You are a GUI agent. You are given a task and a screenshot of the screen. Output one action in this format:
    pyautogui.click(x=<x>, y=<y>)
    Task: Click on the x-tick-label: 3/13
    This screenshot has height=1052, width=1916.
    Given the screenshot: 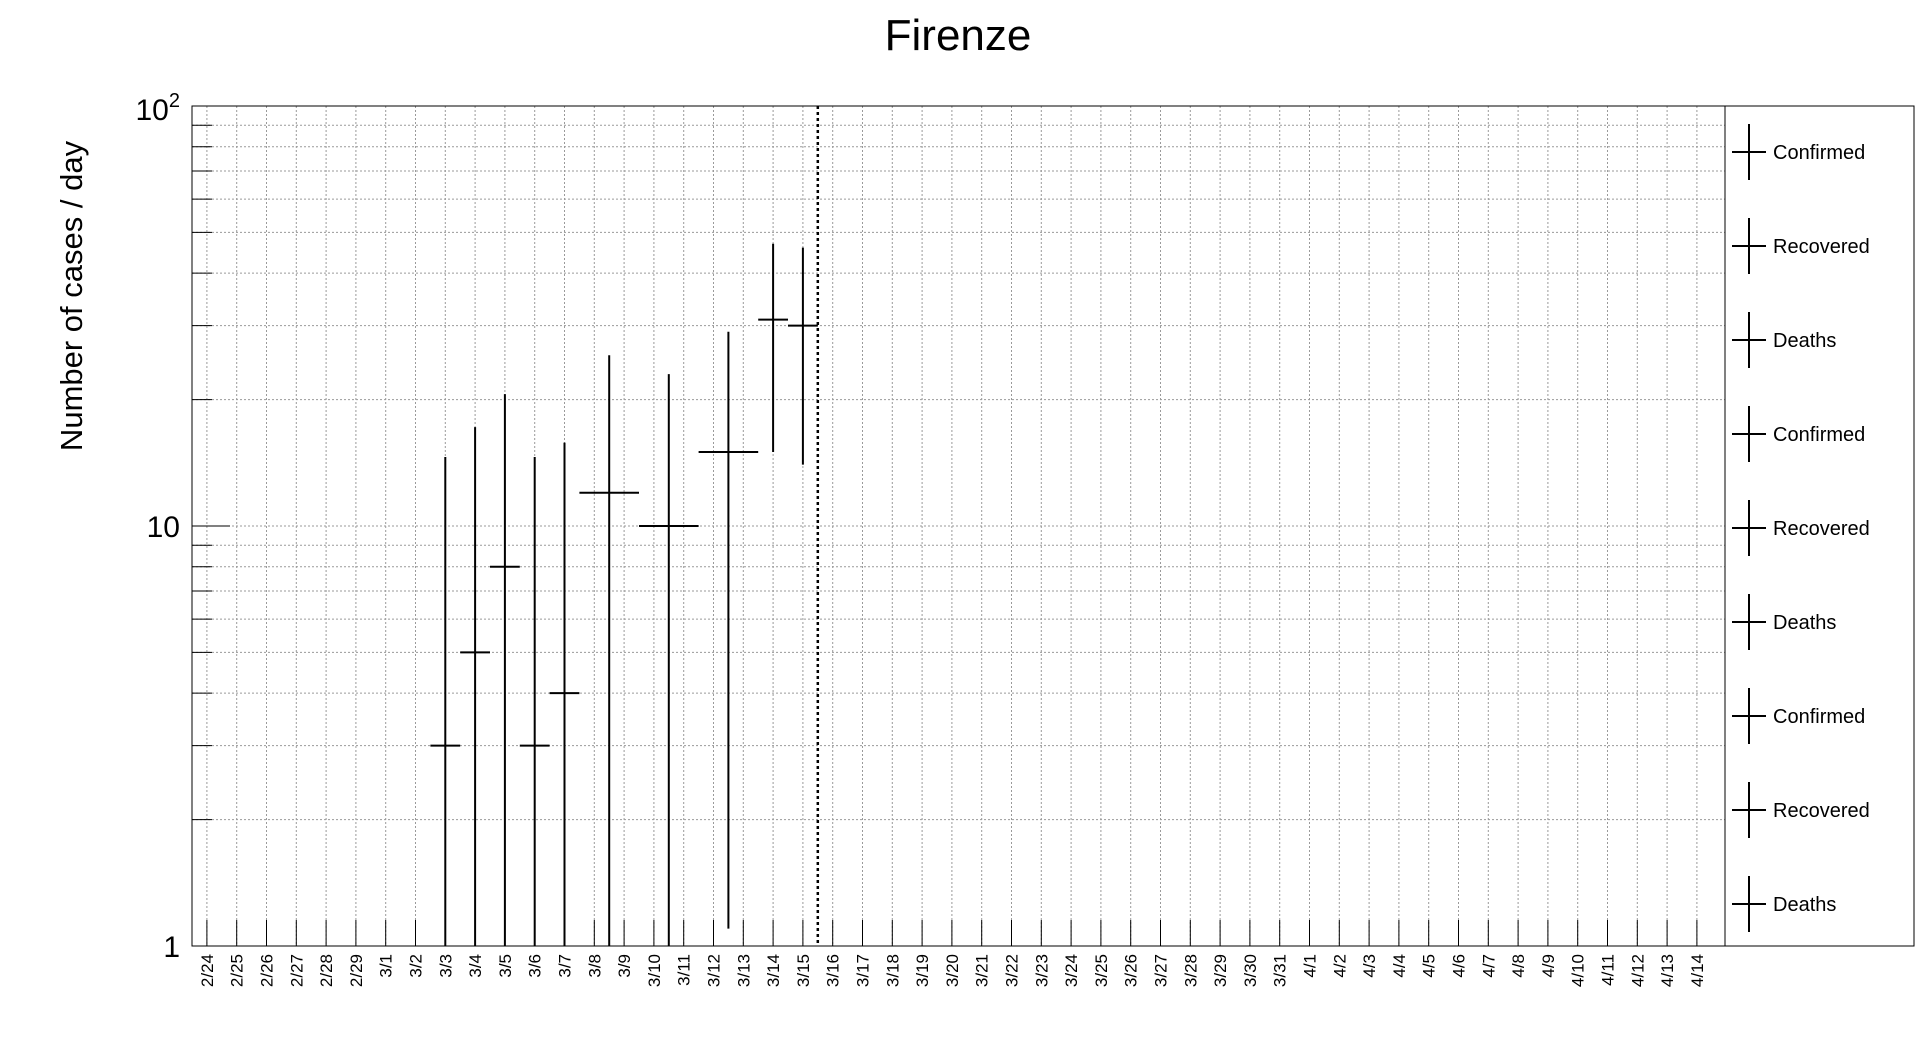 What is the action you would take?
    pyautogui.click(x=743, y=970)
    